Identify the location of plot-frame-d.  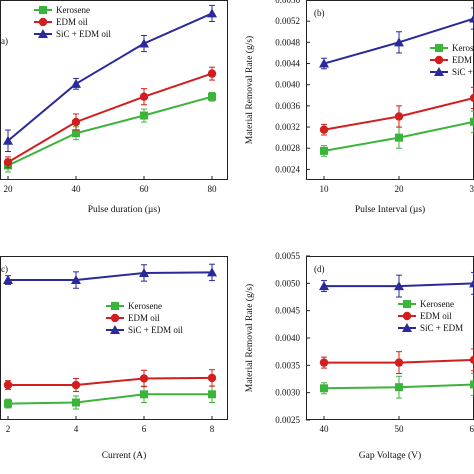
(390, 338).